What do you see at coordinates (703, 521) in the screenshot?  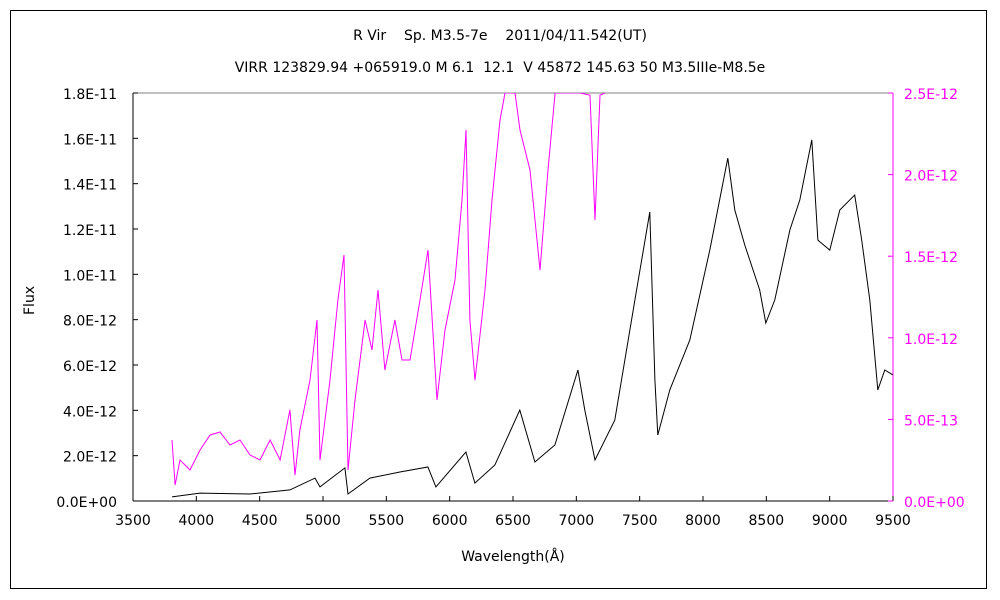 I see `x-tick-label: 8000` at bounding box center [703, 521].